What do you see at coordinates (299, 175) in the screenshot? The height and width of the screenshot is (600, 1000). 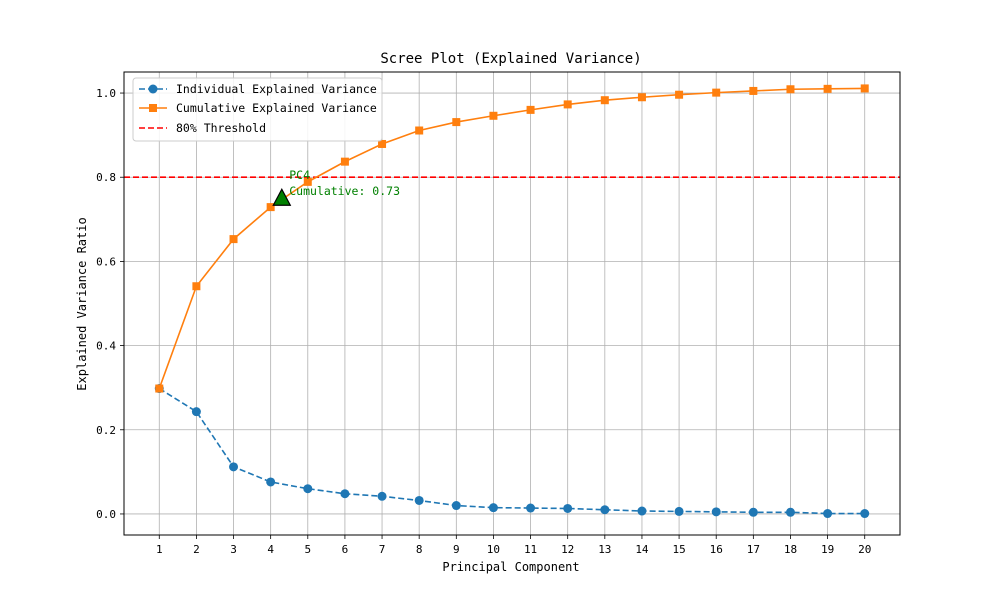 I see `annotation-line1: PC4` at bounding box center [299, 175].